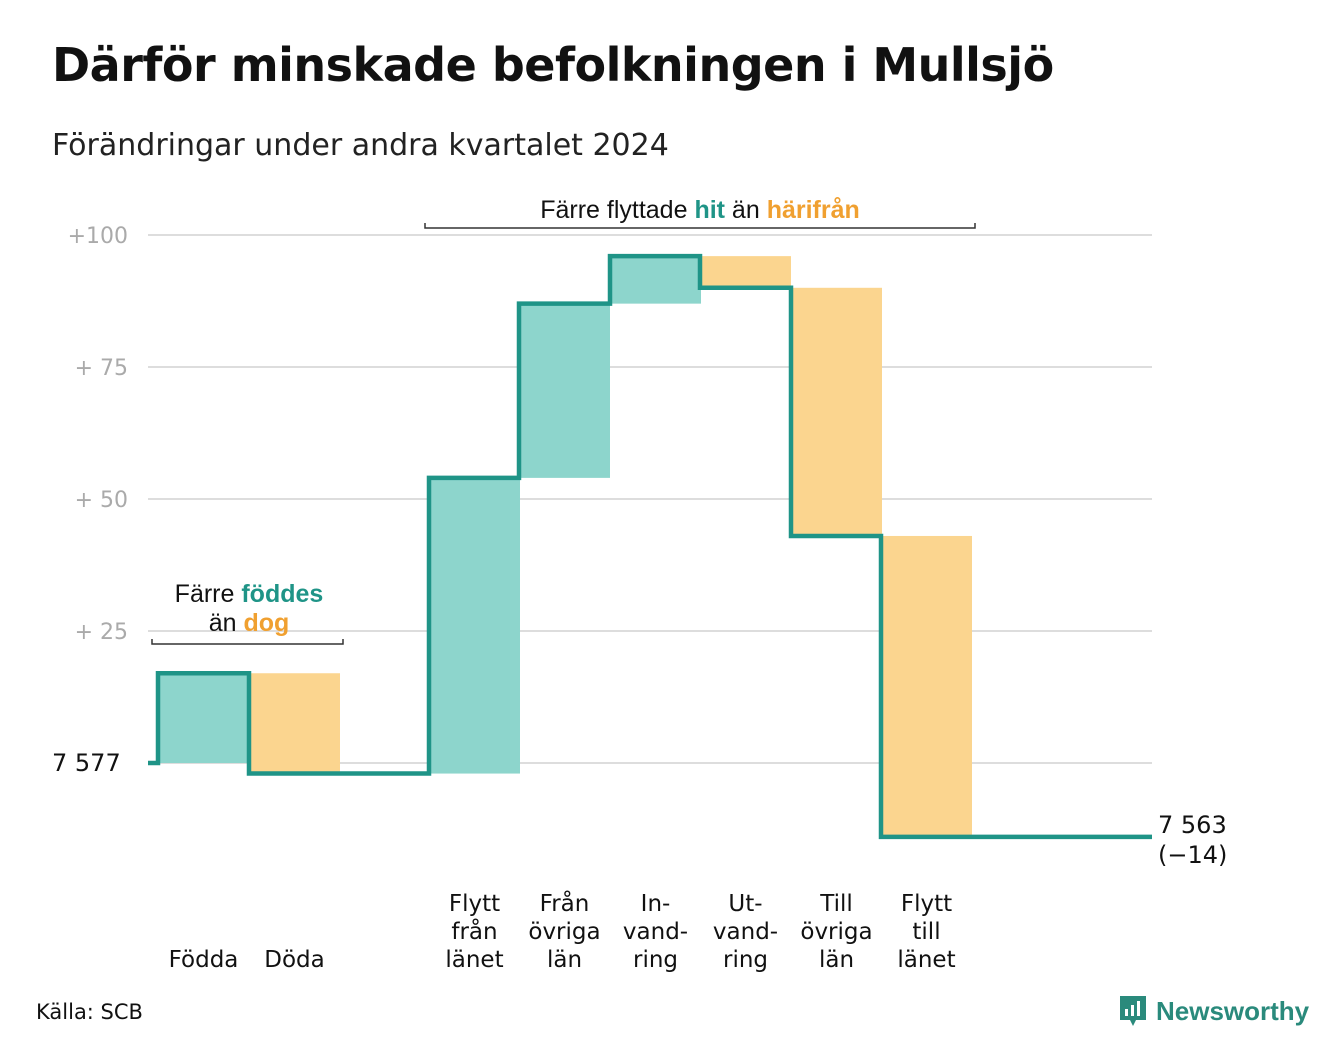  Describe the element at coordinates (249, 623) in the screenshot. I see `annotation-deaths: än dog` at that location.